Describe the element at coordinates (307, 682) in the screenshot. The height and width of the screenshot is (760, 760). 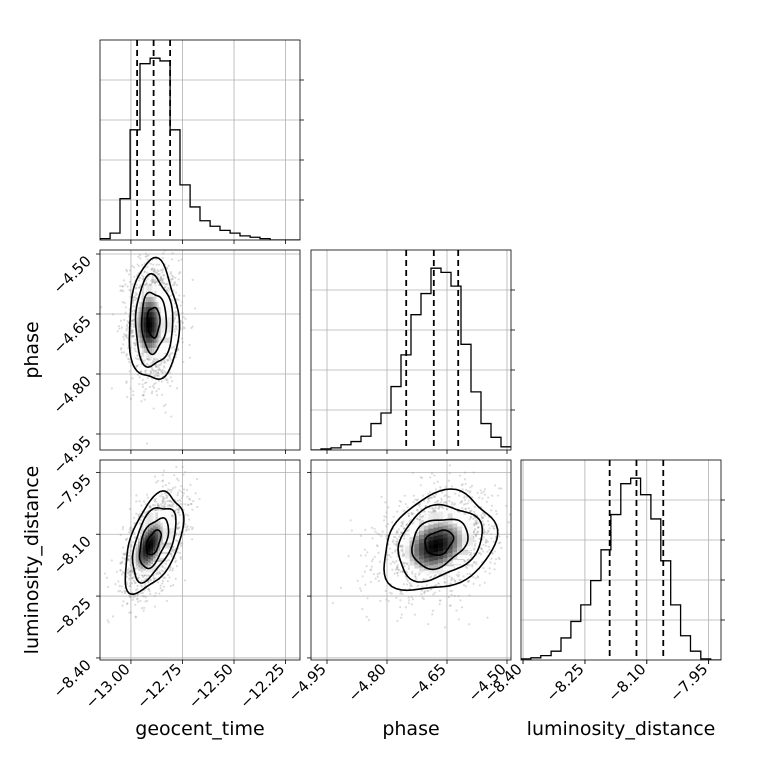
I see `x-tick-label: −4.95` at that location.